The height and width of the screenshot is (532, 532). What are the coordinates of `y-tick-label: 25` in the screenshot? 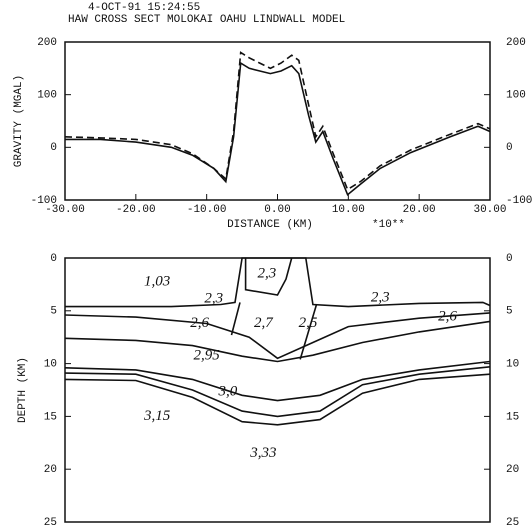 It's located at (50, 523).